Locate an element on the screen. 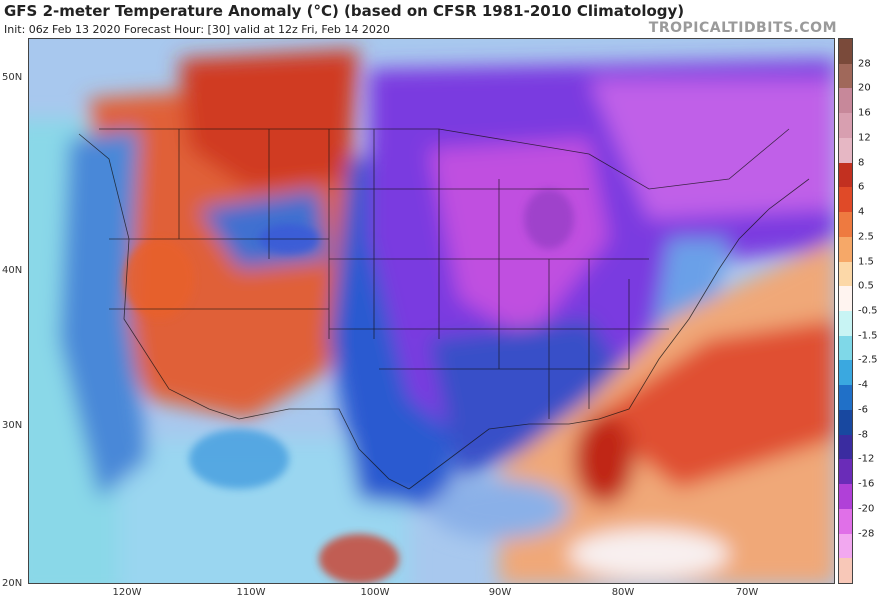 The image size is (883, 600). lon-label-80w: 80W is located at coordinates (623, 592).